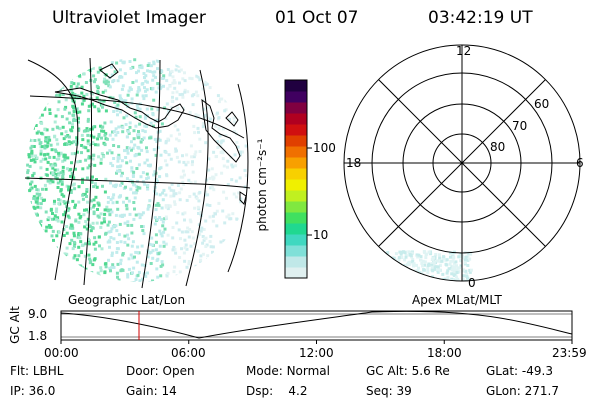  I want to click on colorbar-unit-label: photon cm⁻²s⁻¹, so click(262, 185).